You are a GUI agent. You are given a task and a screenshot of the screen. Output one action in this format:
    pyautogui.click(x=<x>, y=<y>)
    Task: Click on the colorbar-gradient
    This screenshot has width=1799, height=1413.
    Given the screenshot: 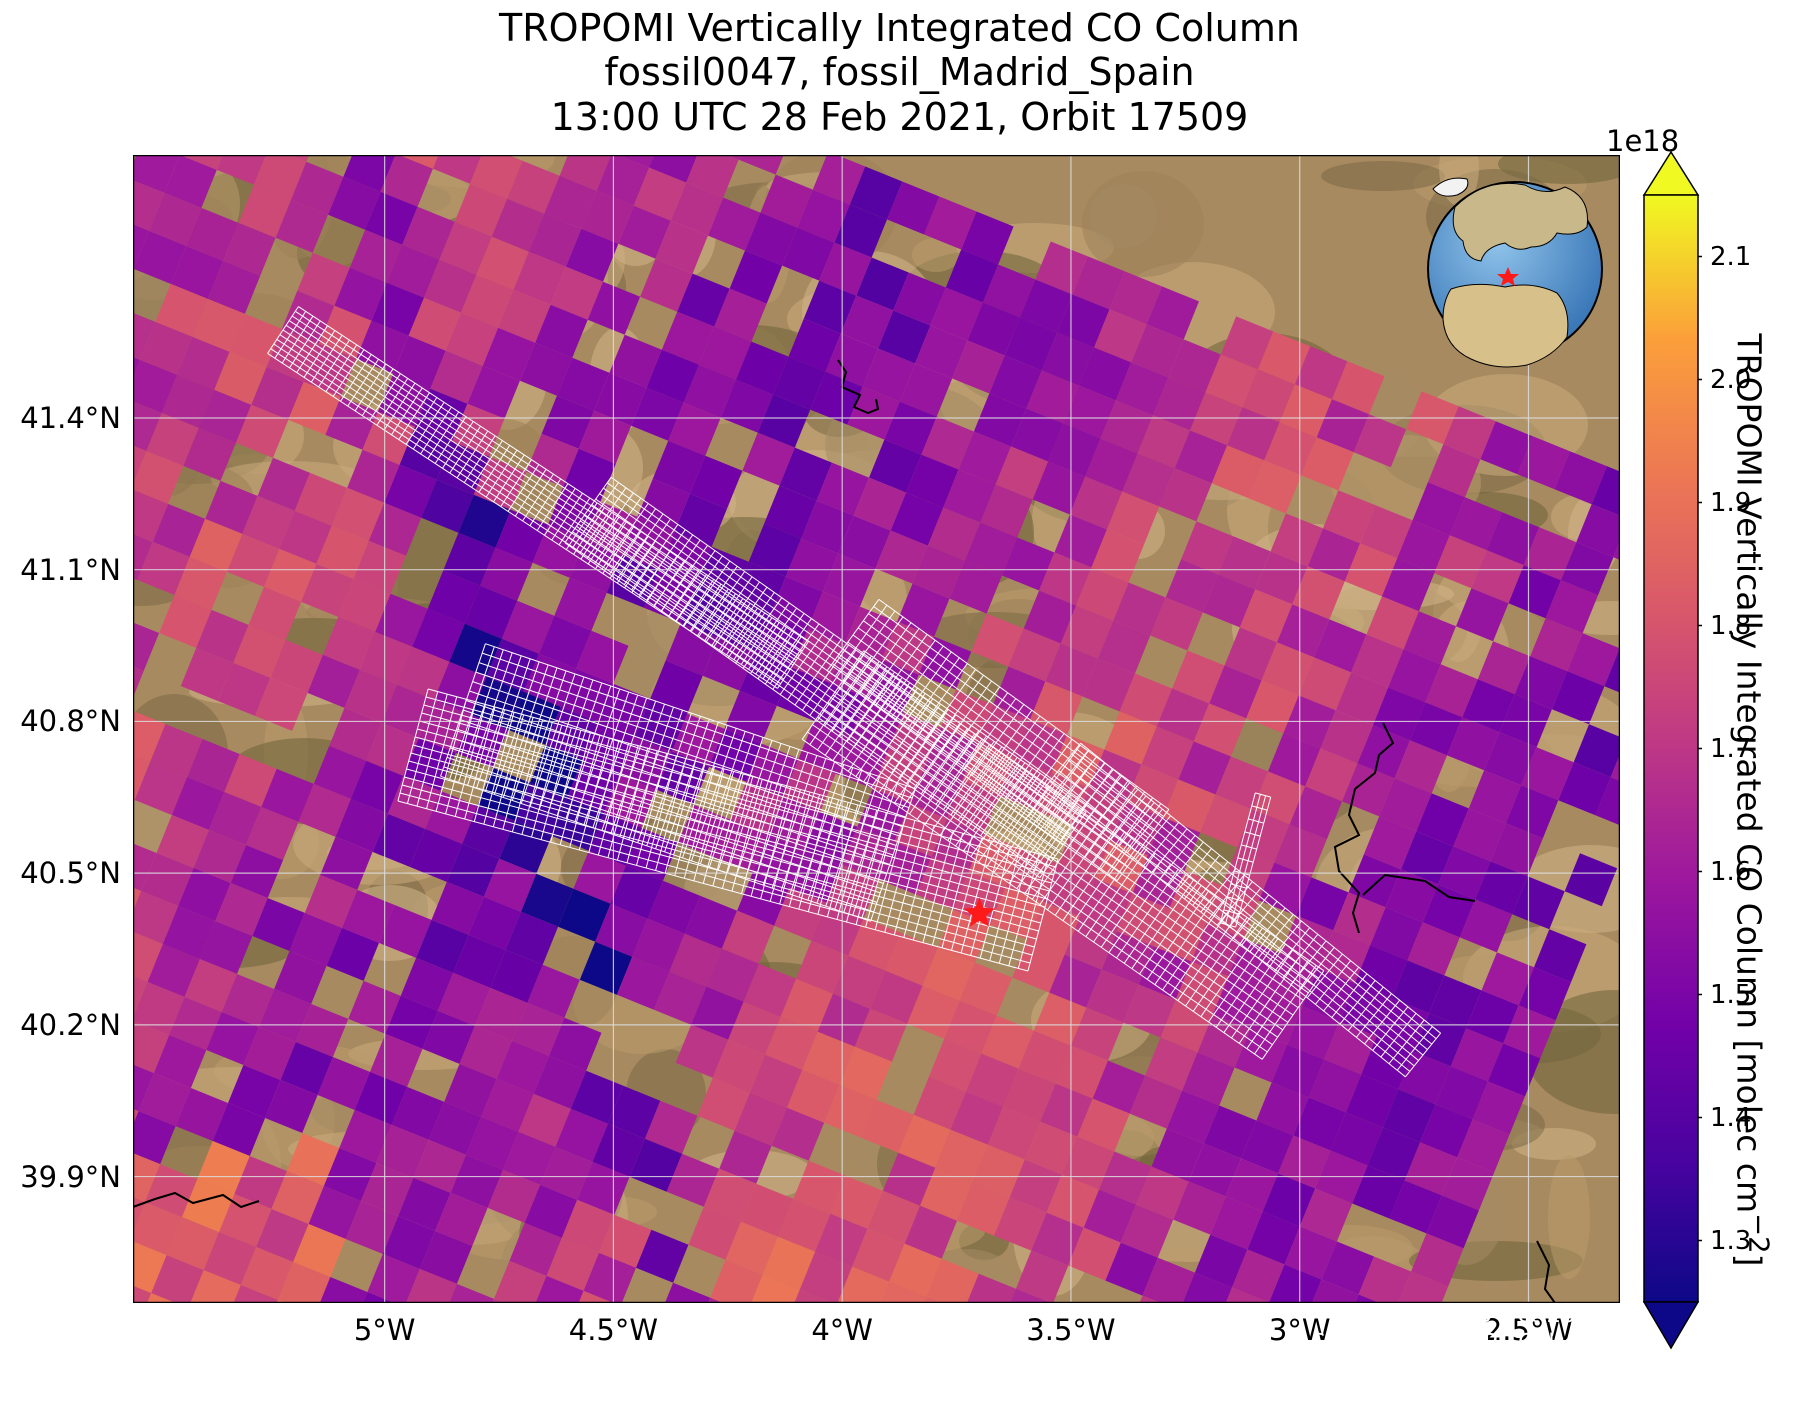 What is the action you would take?
    pyautogui.click(x=1671, y=748)
    